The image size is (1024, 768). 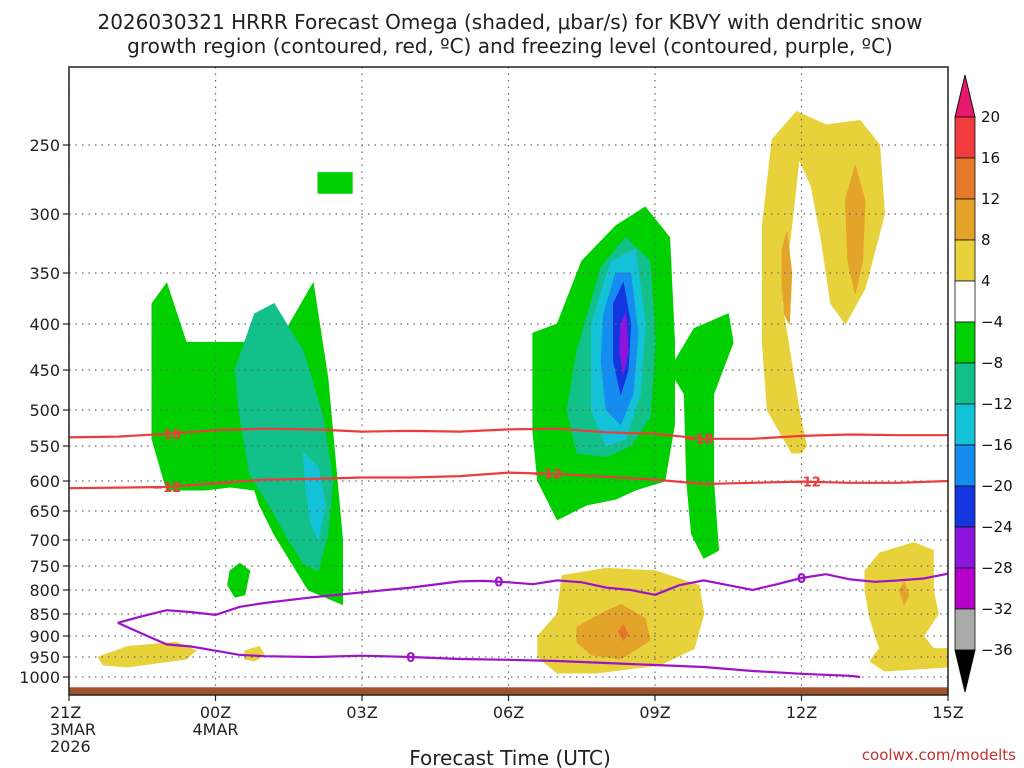 What do you see at coordinates (508, 480) in the screenshot?
I see `dgz-minus-12-line` at bounding box center [508, 480].